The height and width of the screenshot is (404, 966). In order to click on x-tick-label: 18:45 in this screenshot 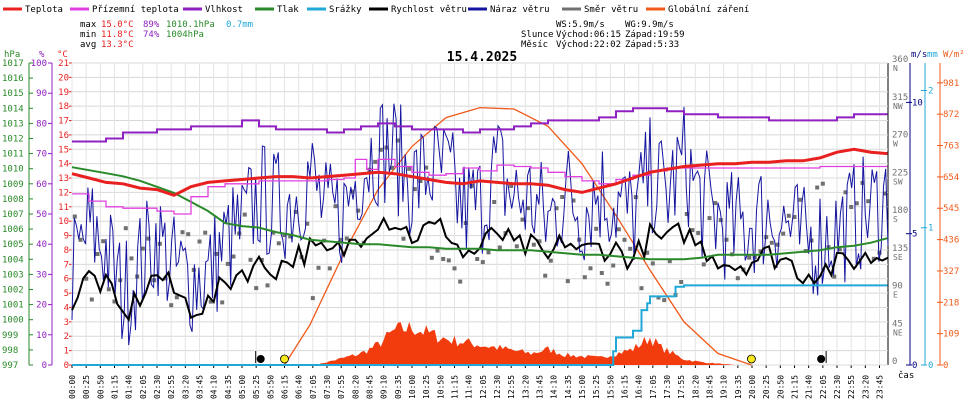, I will do `click(710, 387)`.